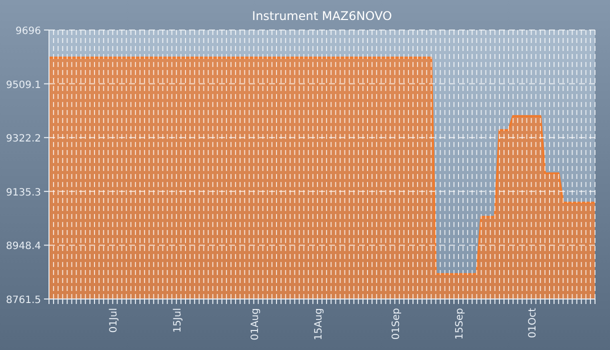 This screenshot has width=610, height=350. What do you see at coordinates (23, 300) in the screenshot?
I see `y-tick-label: 8761.5` at bounding box center [23, 300].